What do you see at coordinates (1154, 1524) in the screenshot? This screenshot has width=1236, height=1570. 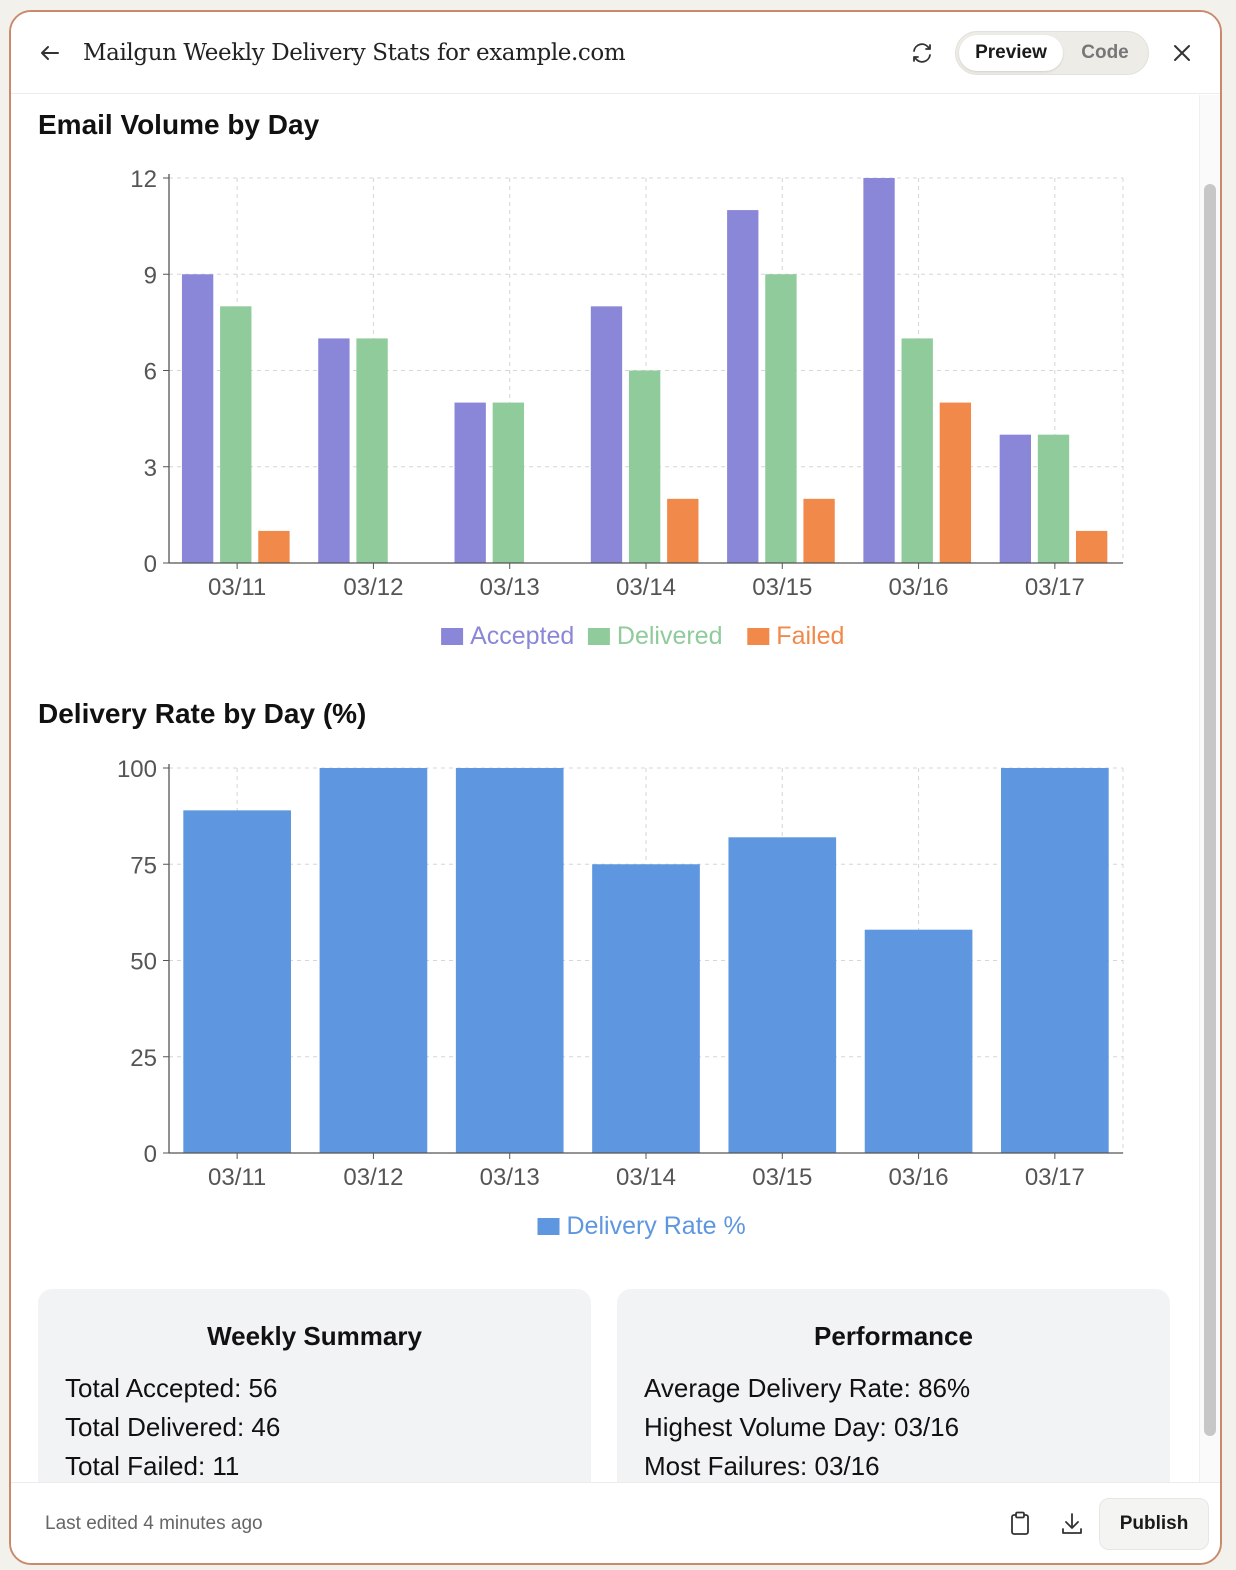 I see `publish-button: Publish` at bounding box center [1154, 1524].